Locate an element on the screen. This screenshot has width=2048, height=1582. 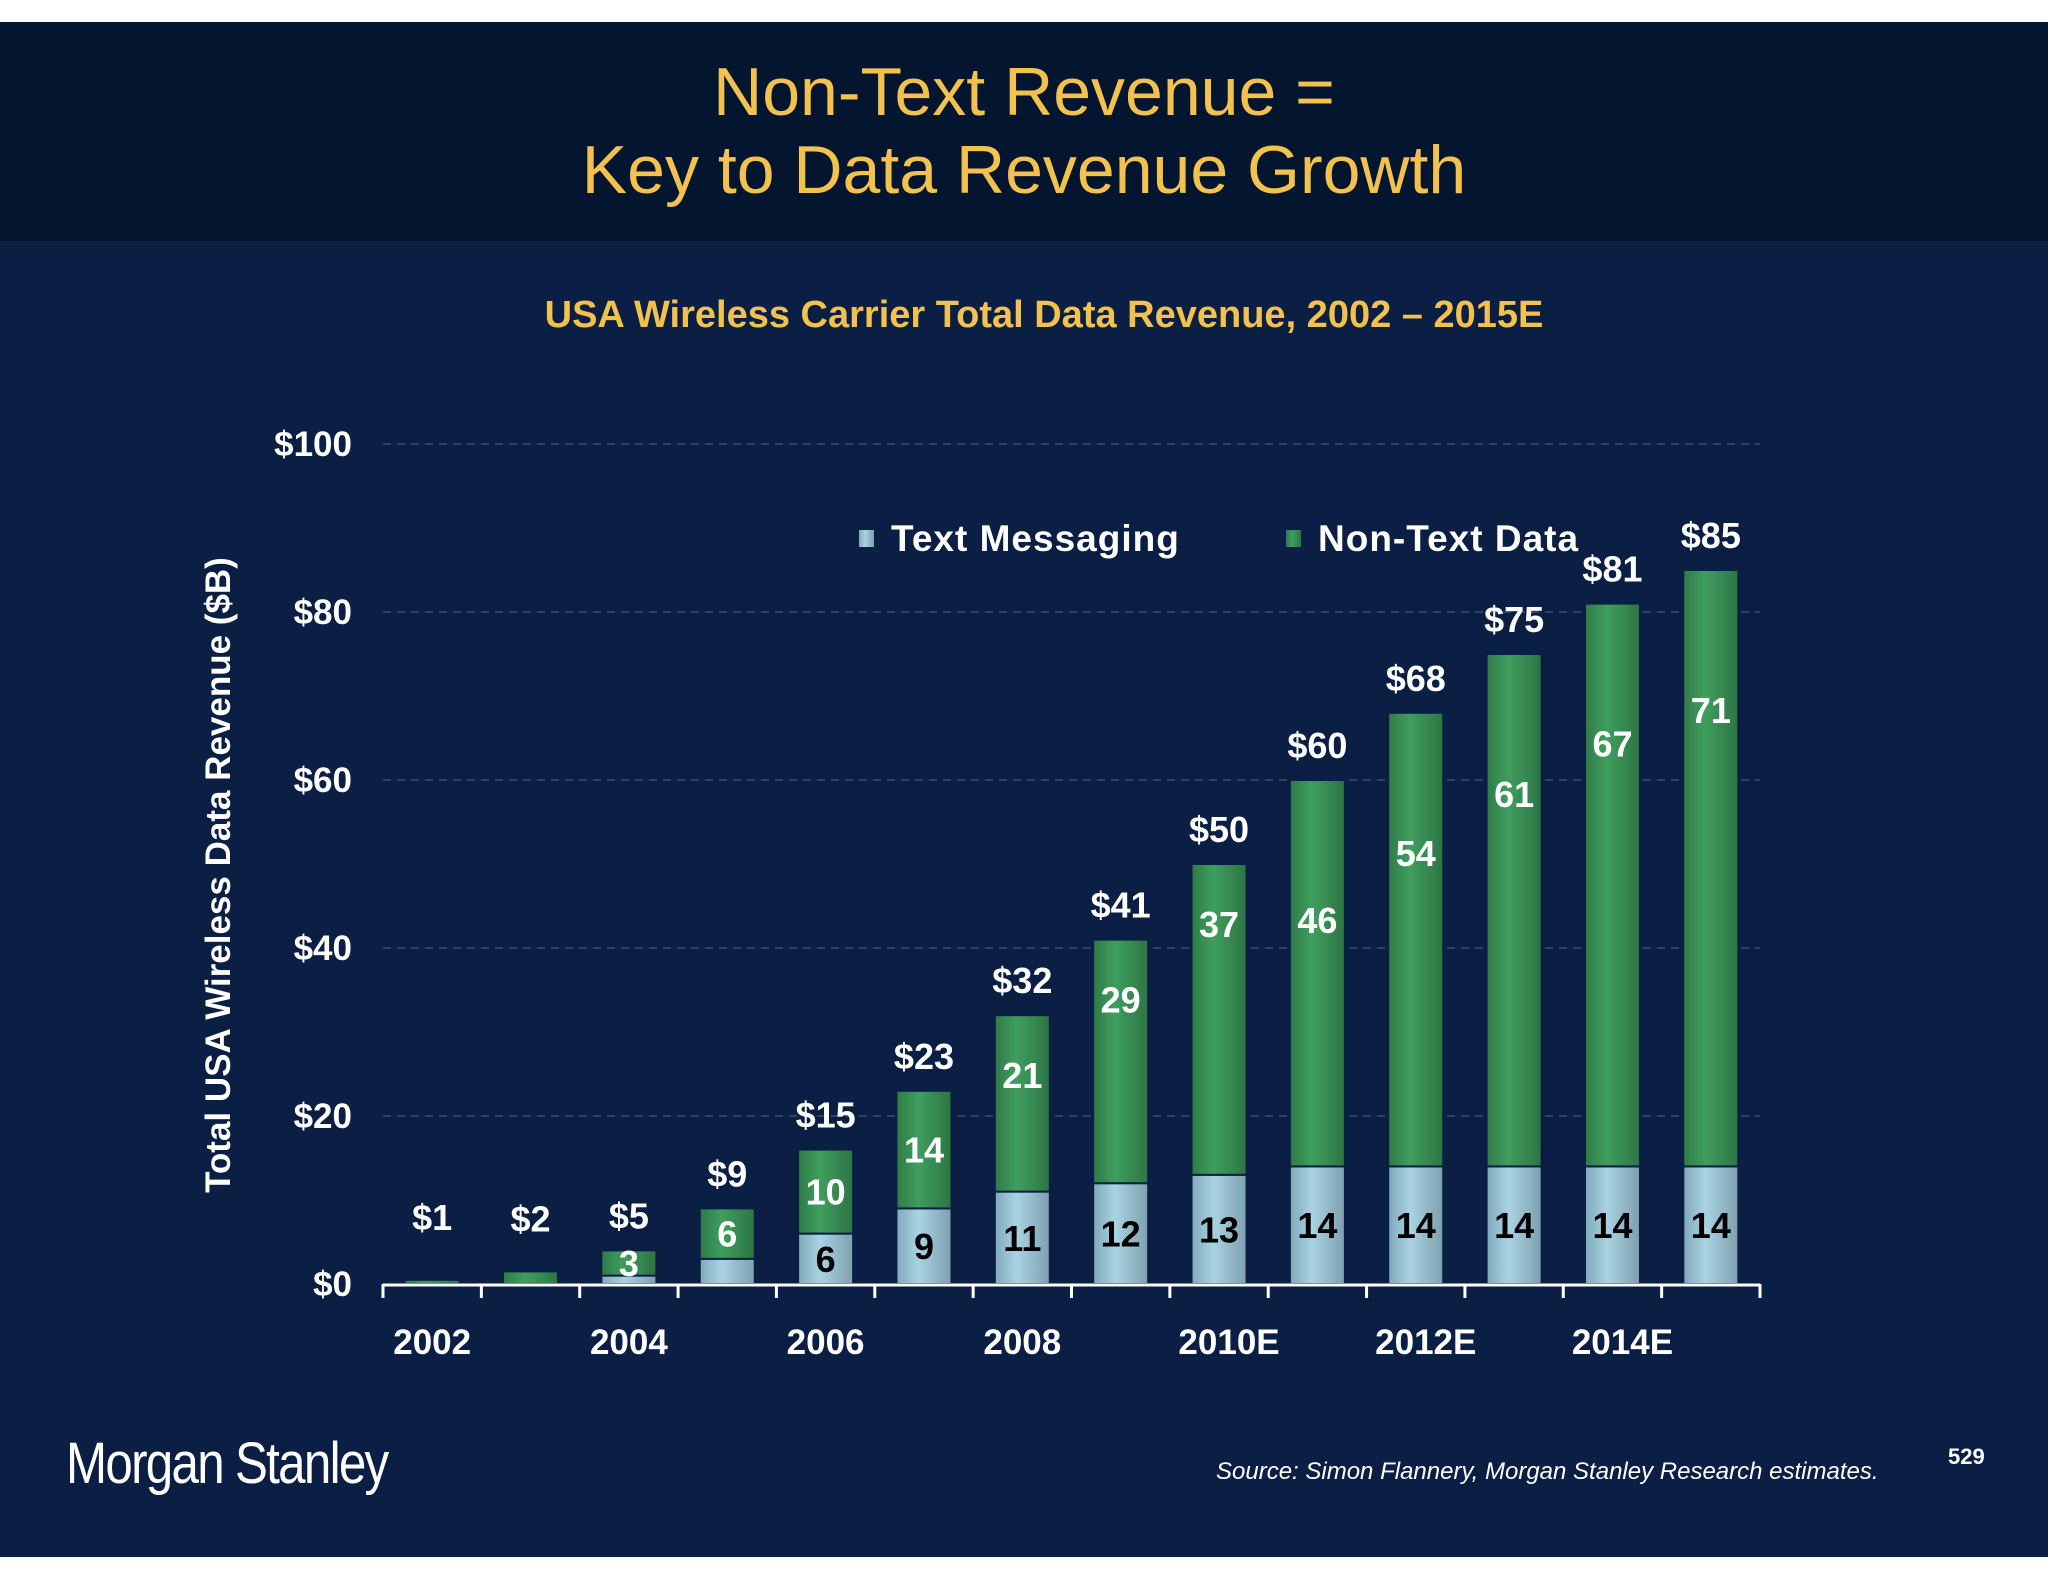
text-messaging-value-label: 13 is located at coordinates (1219, 1229).